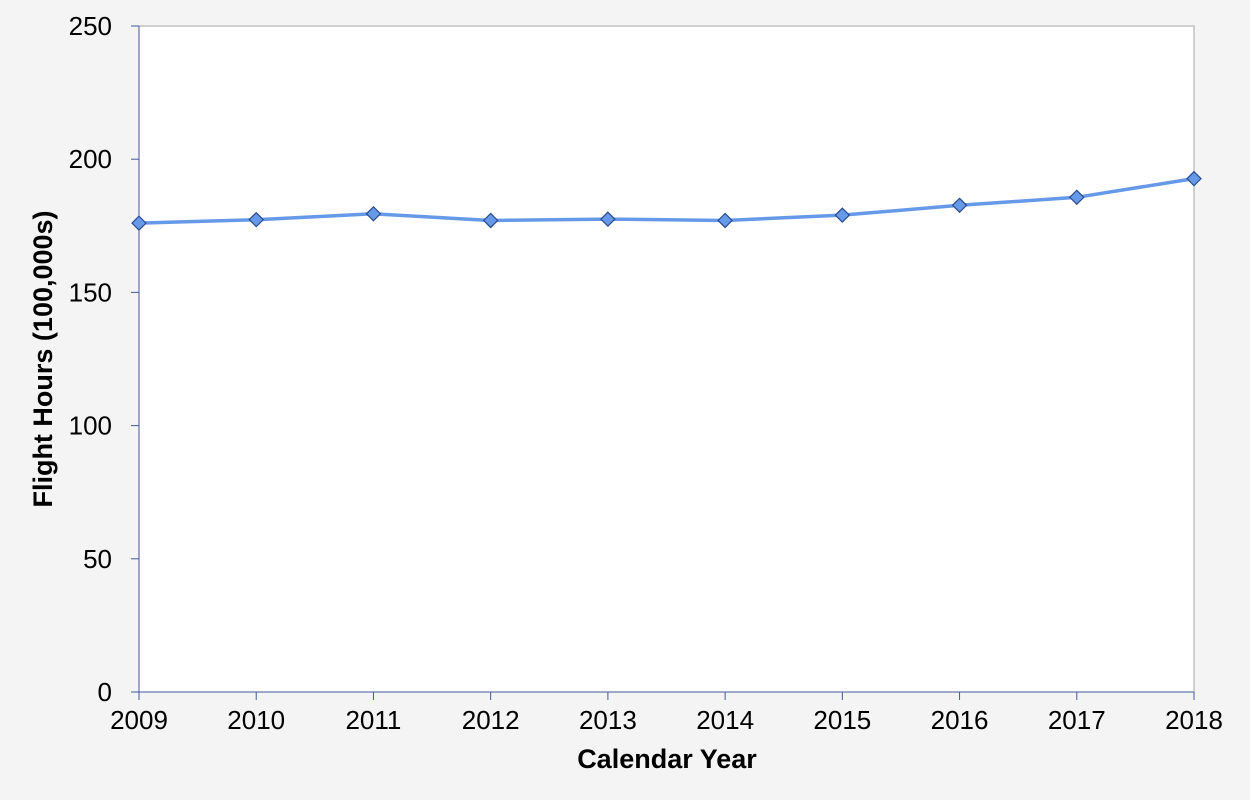  I want to click on x-tick-label: 2010, so click(256, 720).